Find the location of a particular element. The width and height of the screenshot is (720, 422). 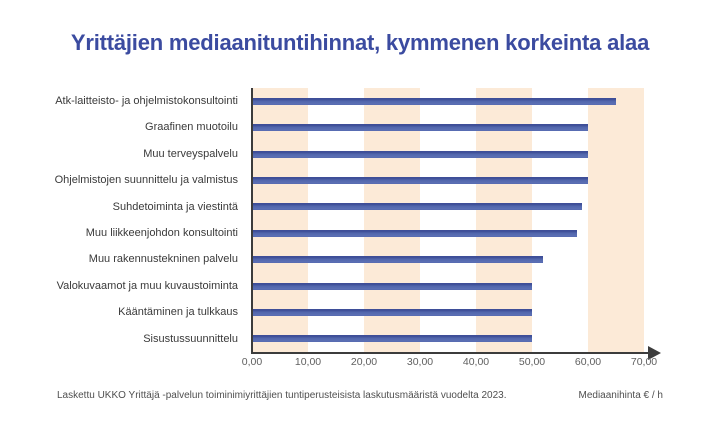

category-label: Ohjelmistojen suunnittelu ja valmistus is located at coordinates (146, 180).